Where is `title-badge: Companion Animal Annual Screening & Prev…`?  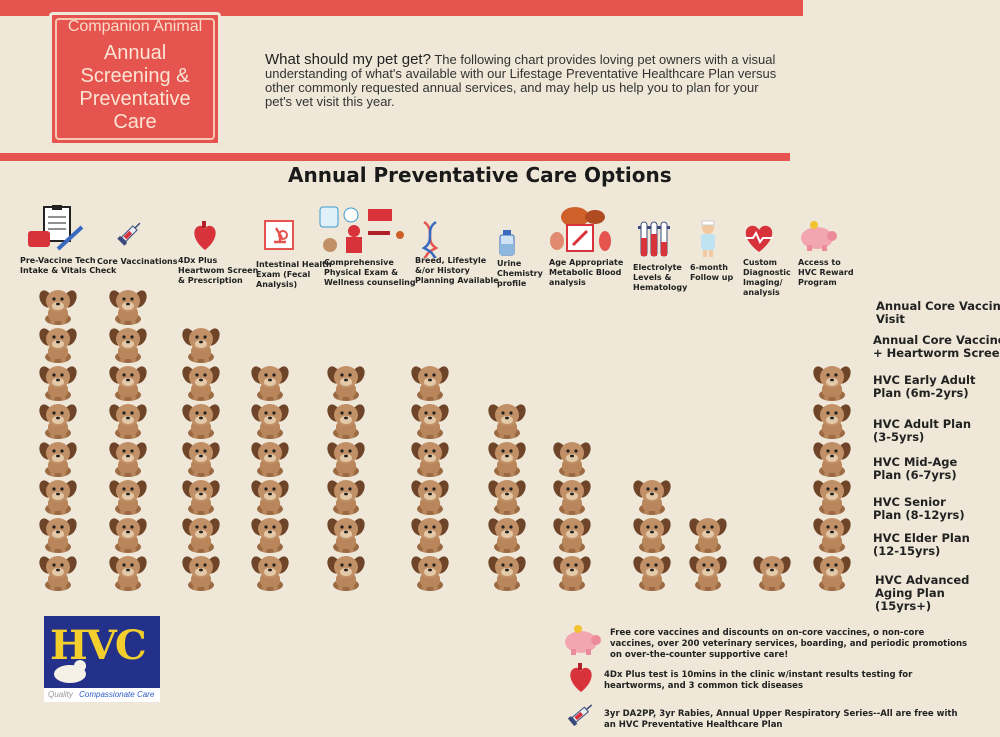 title-badge: Companion Animal Annual Screening & Prev… is located at coordinates (135, 79).